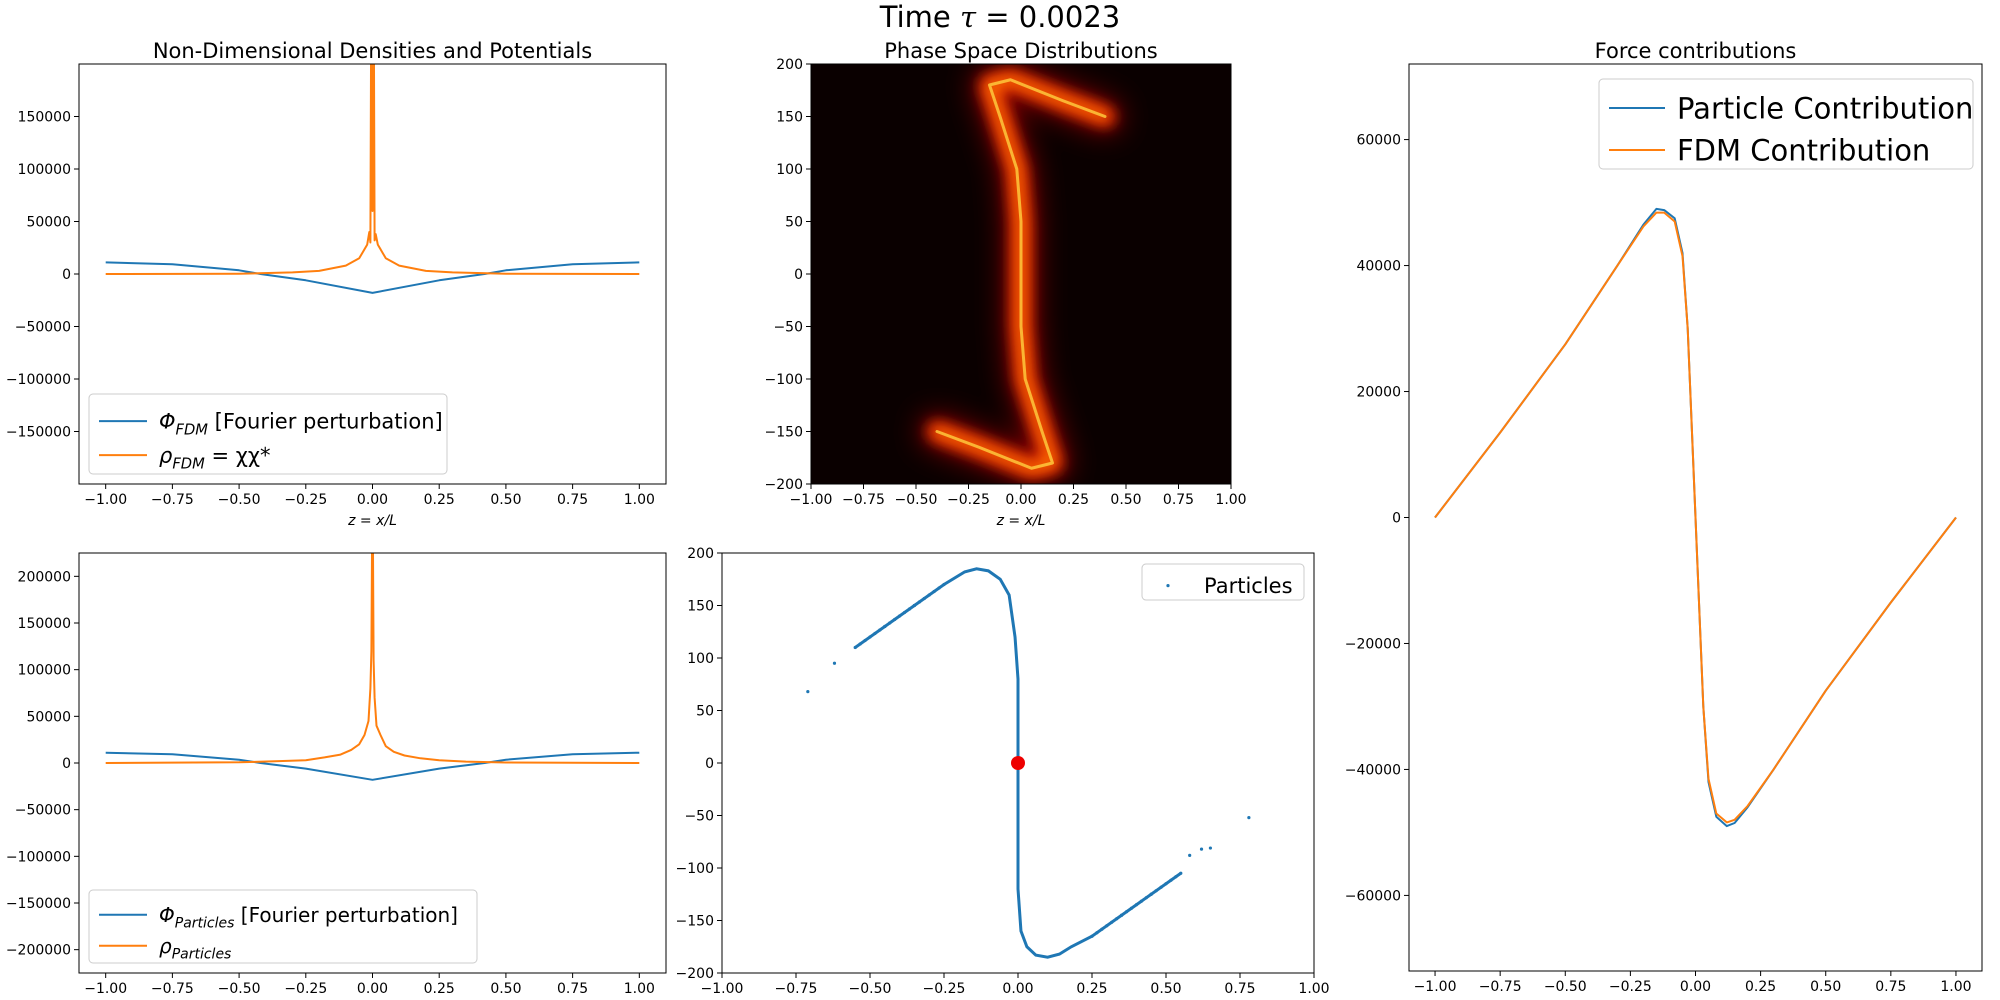  I want to click on y-tick-label: −200000, so click(38, 951).